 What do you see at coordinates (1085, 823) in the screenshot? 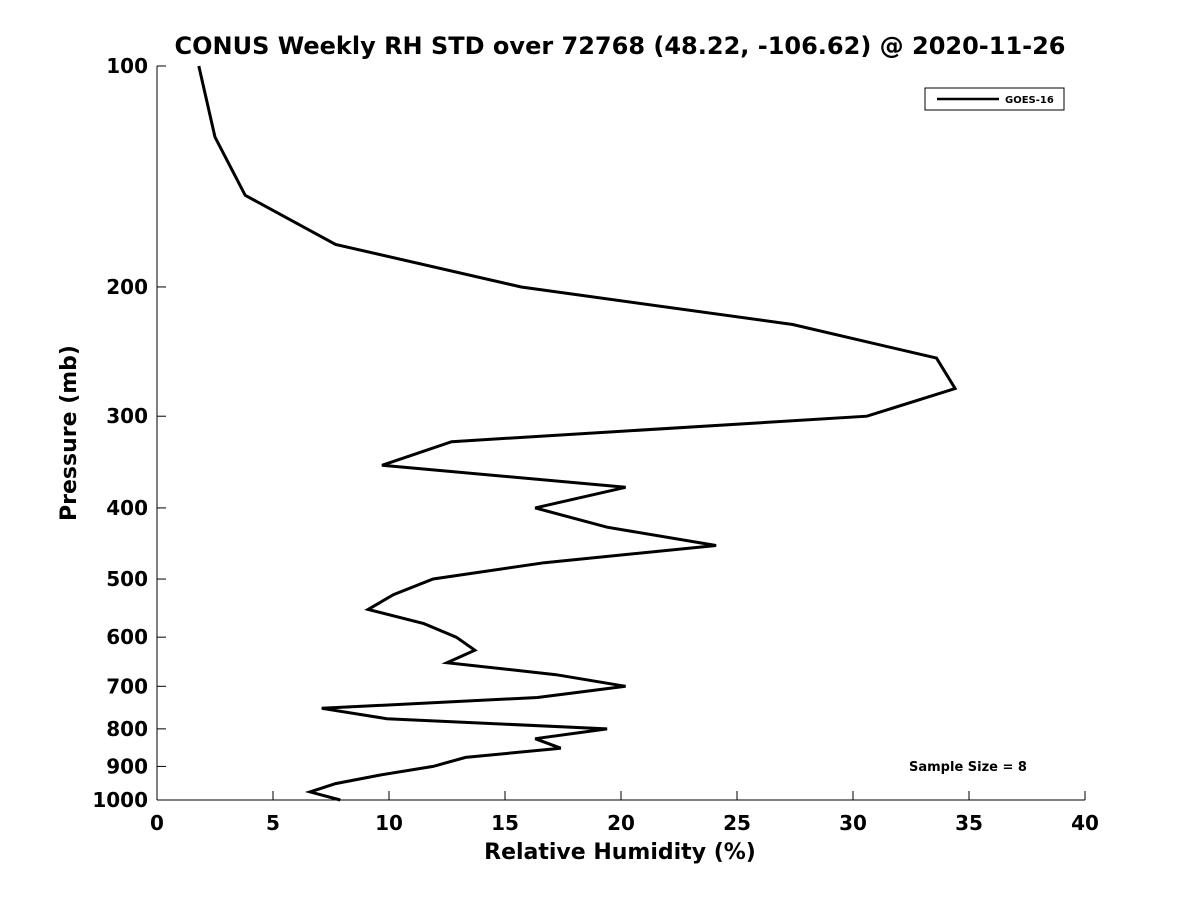
I see `x-tick-label: 40` at bounding box center [1085, 823].